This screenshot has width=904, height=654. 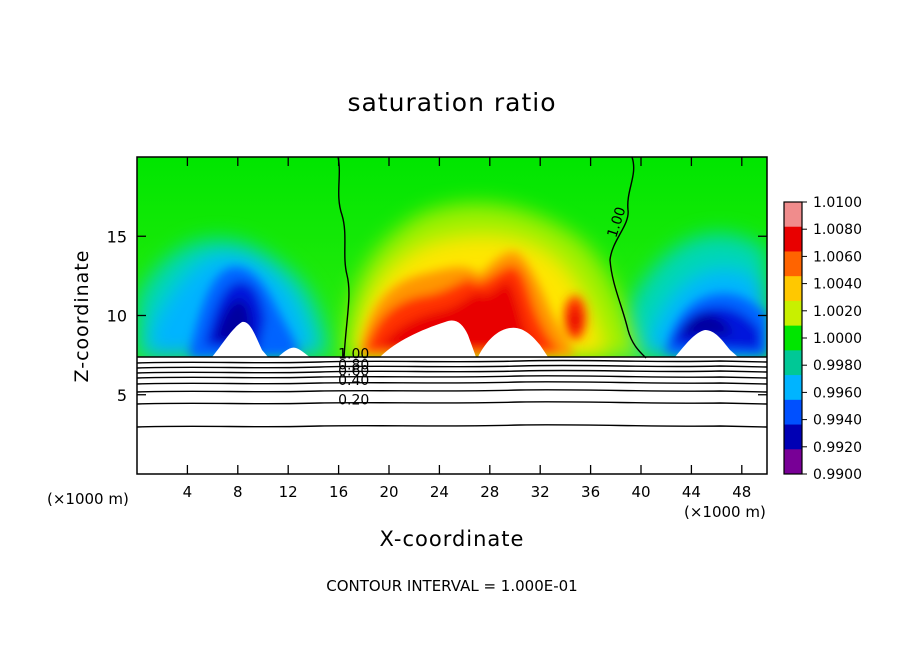 I want to click on x-tick-label: 12, so click(x=288, y=492).